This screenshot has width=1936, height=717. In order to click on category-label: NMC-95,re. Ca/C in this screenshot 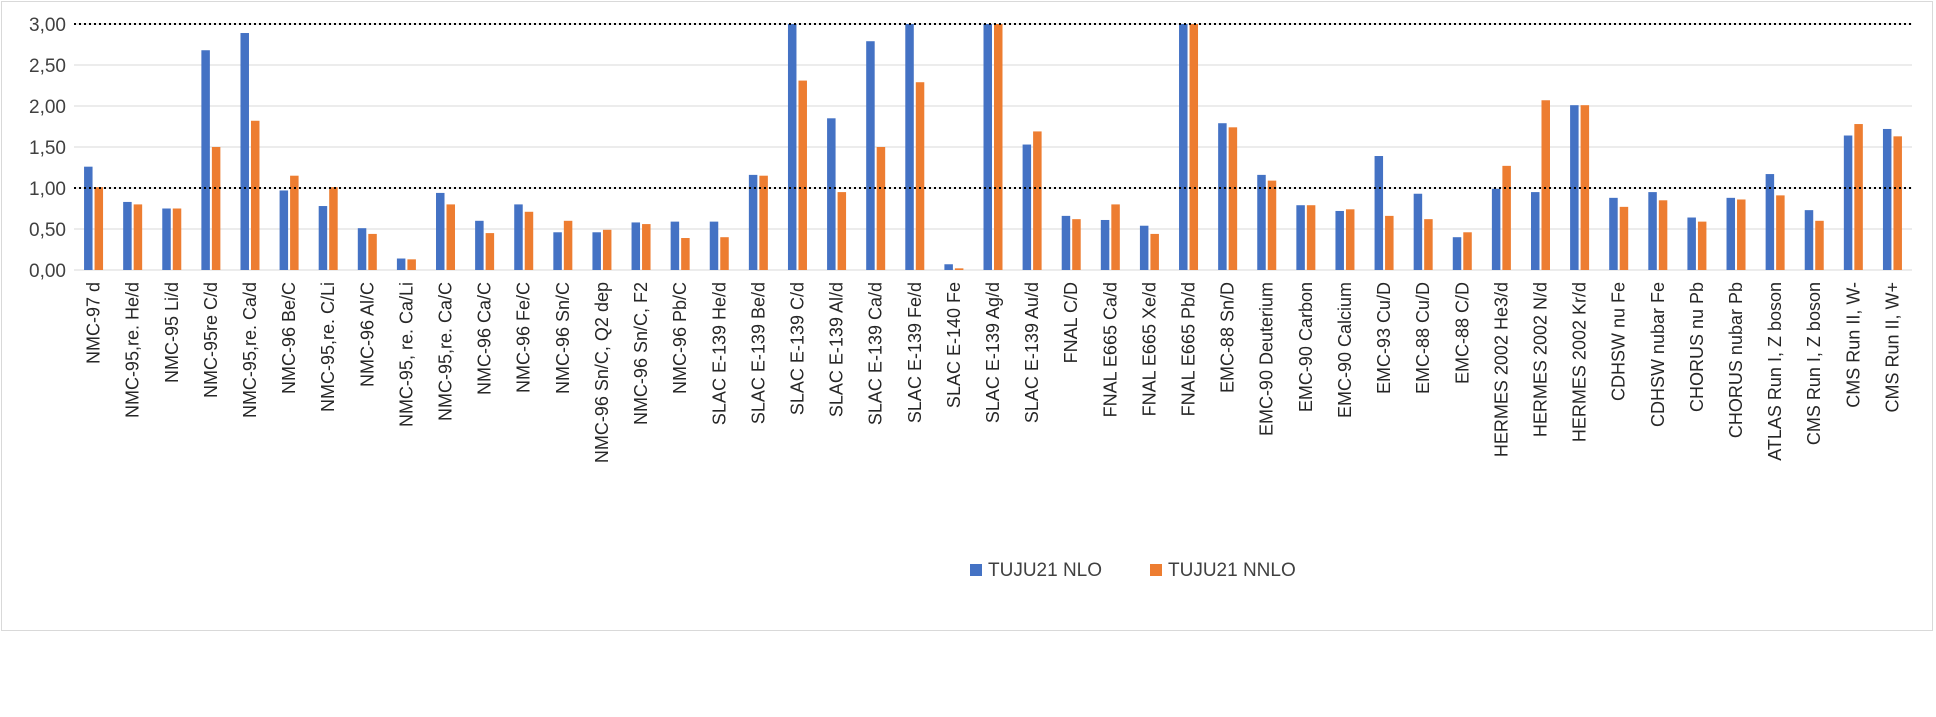, I will do `click(446, 351)`.